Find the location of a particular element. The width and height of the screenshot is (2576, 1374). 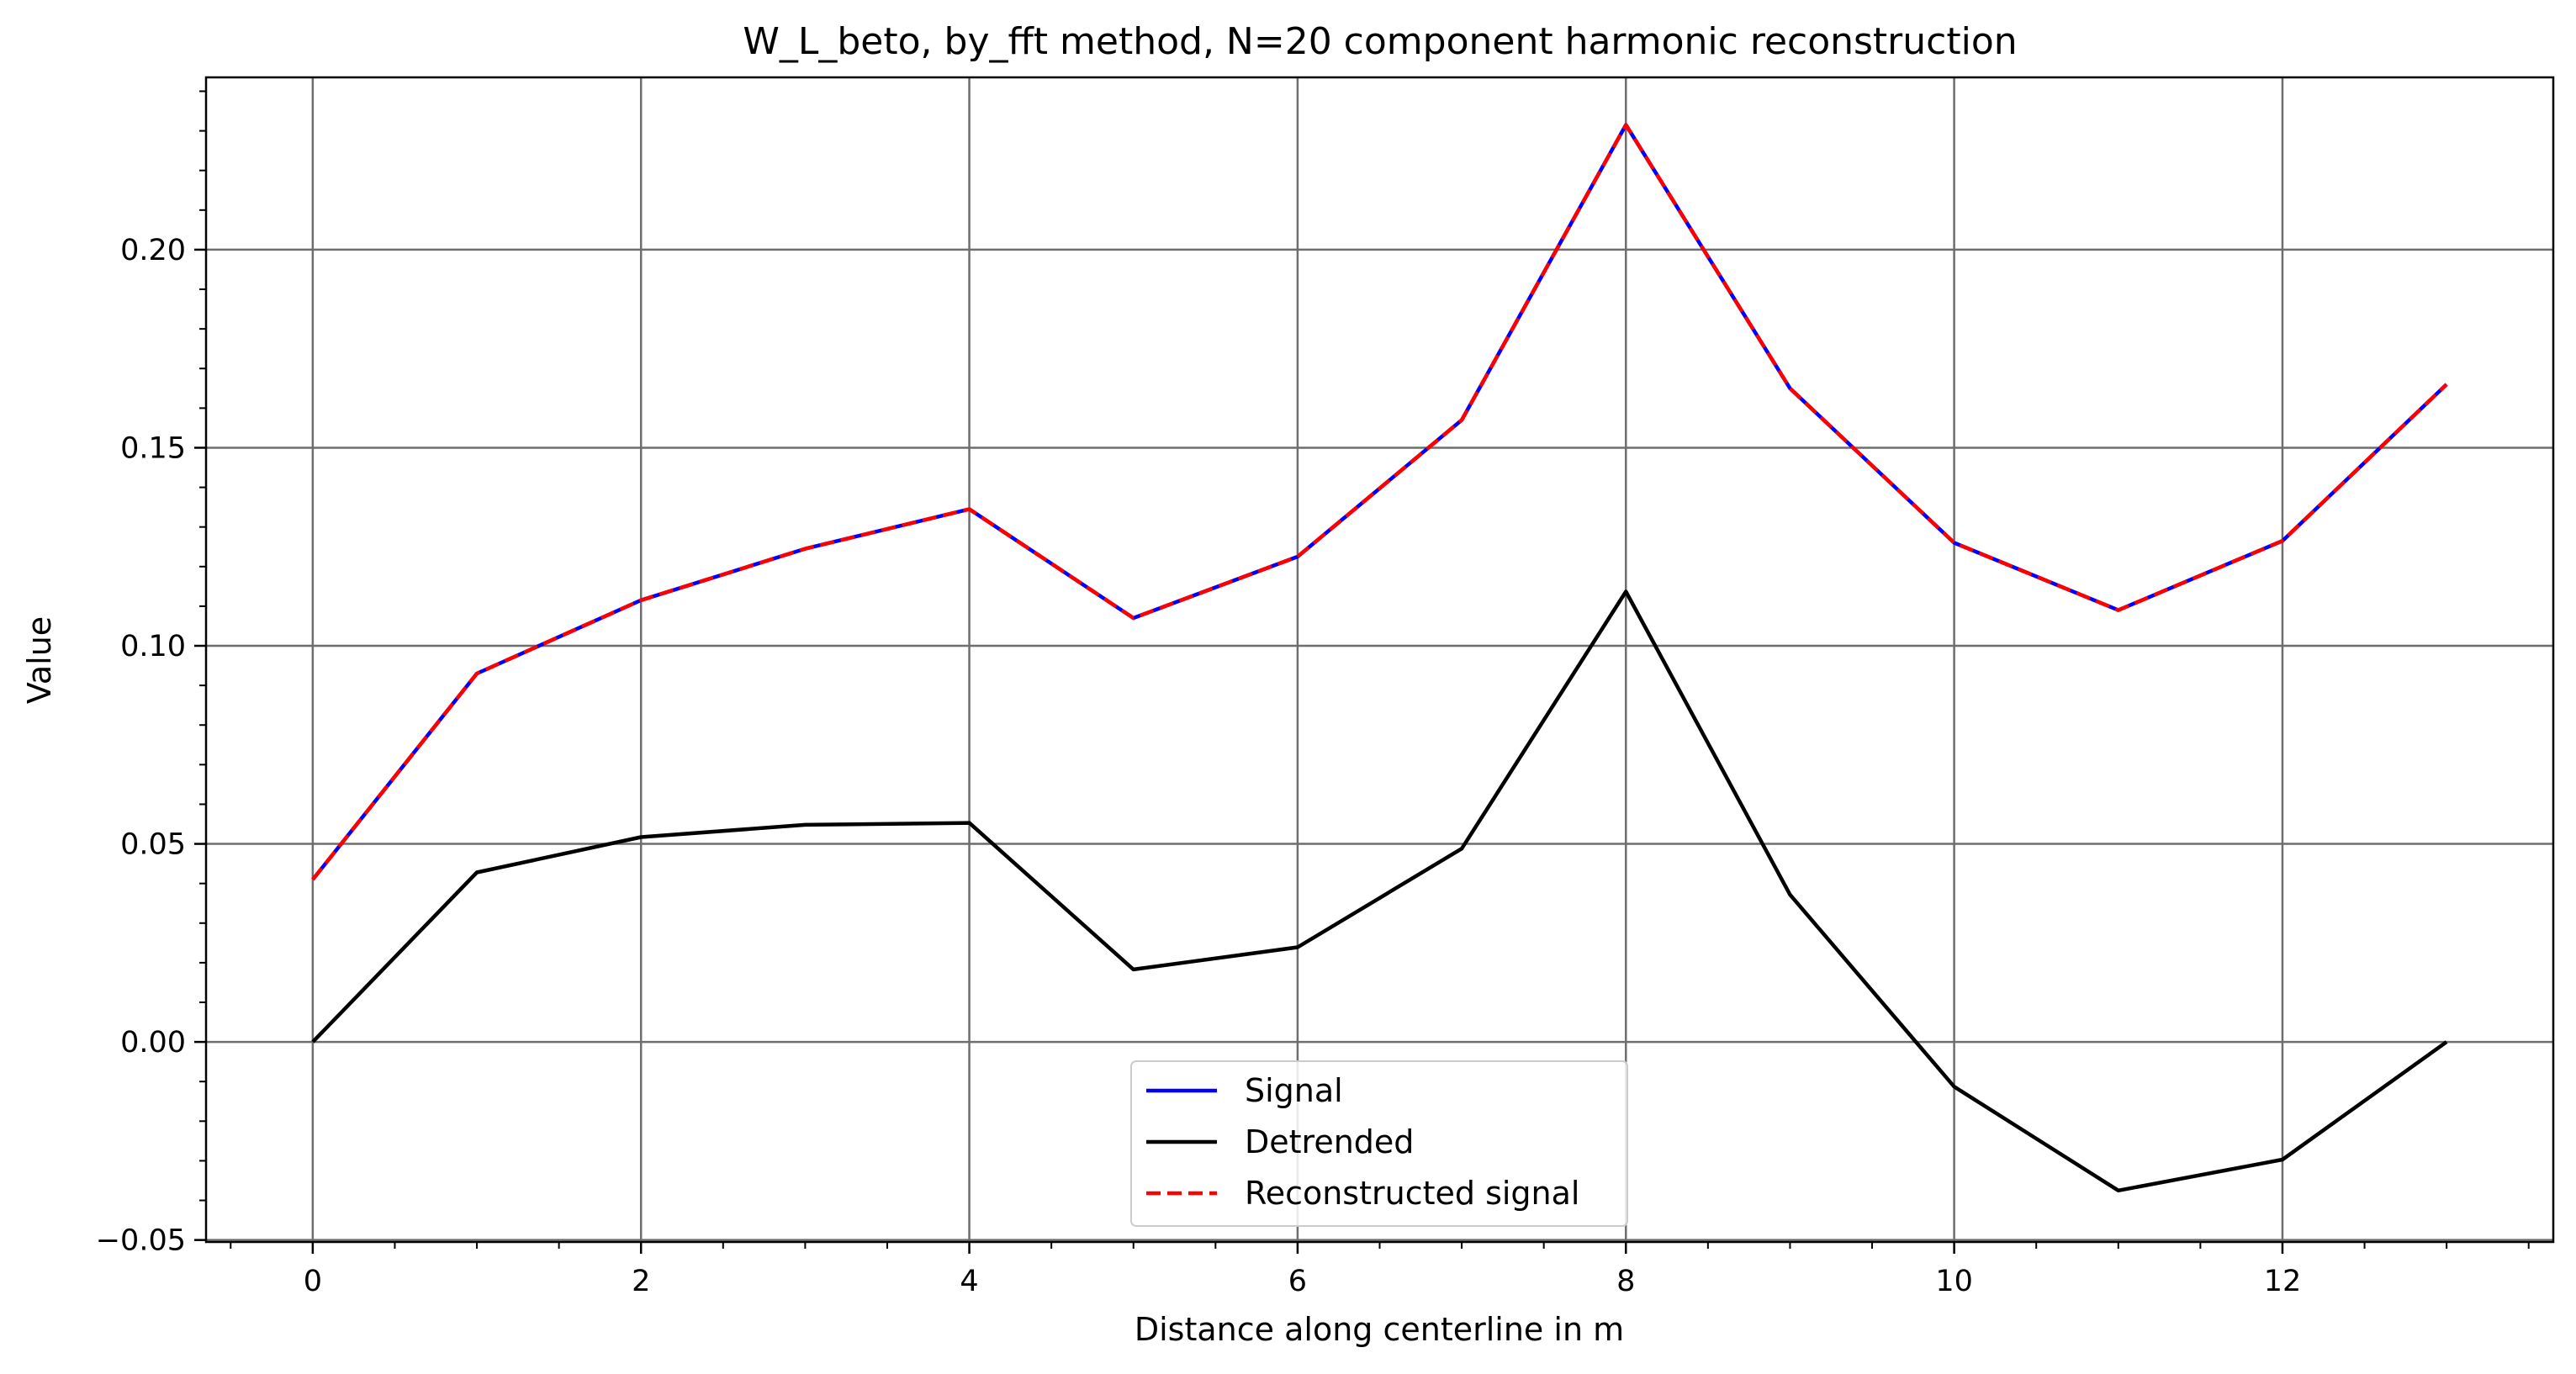

y-tick-label: 0.05 is located at coordinates (153, 845).